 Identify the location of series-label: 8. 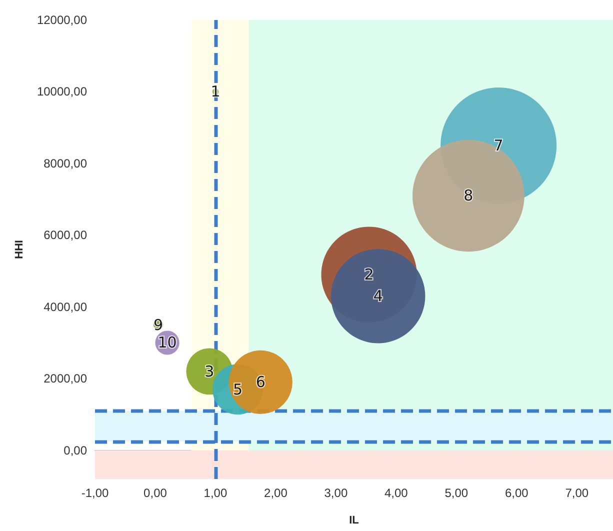
(469, 195).